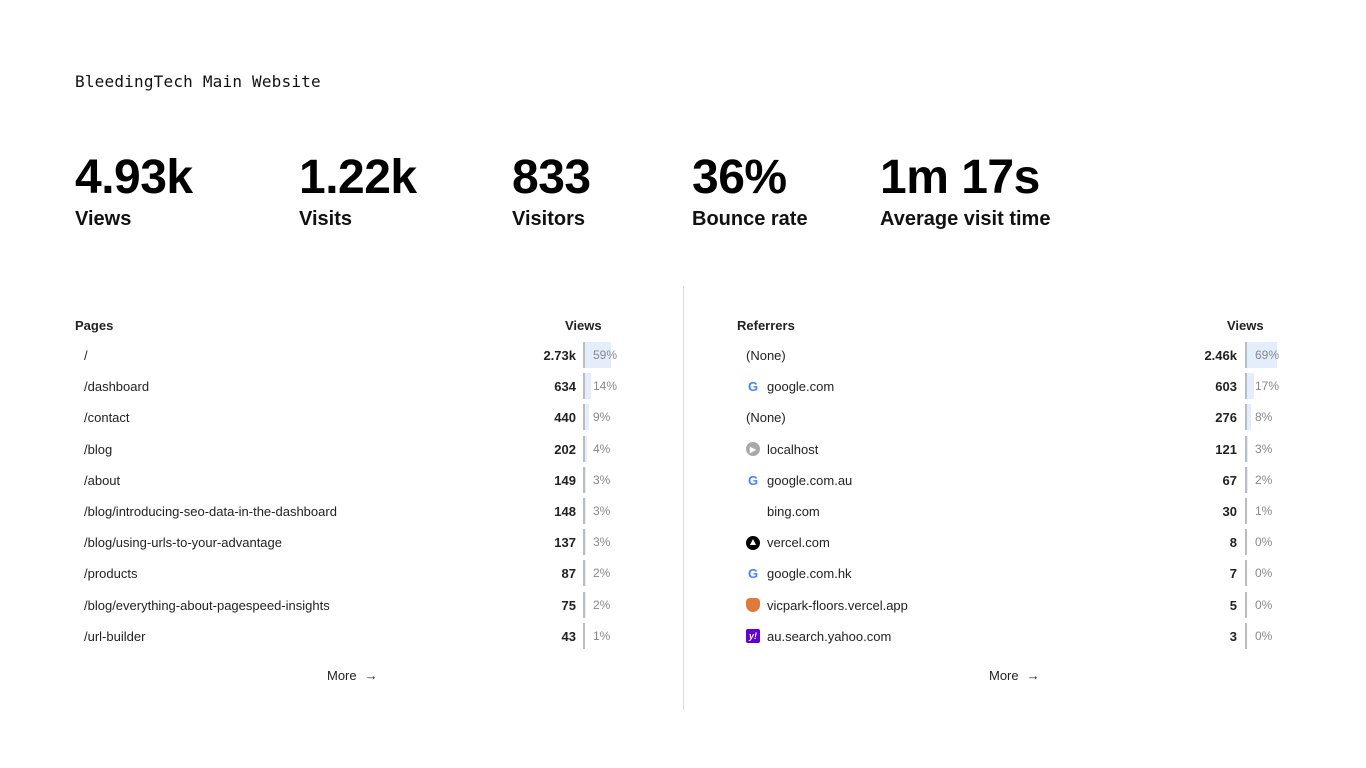 Image resolution: width=1366 pixels, height=768 pixels. Describe the element at coordinates (110, 573) in the screenshot. I see `row-label: /products` at that location.